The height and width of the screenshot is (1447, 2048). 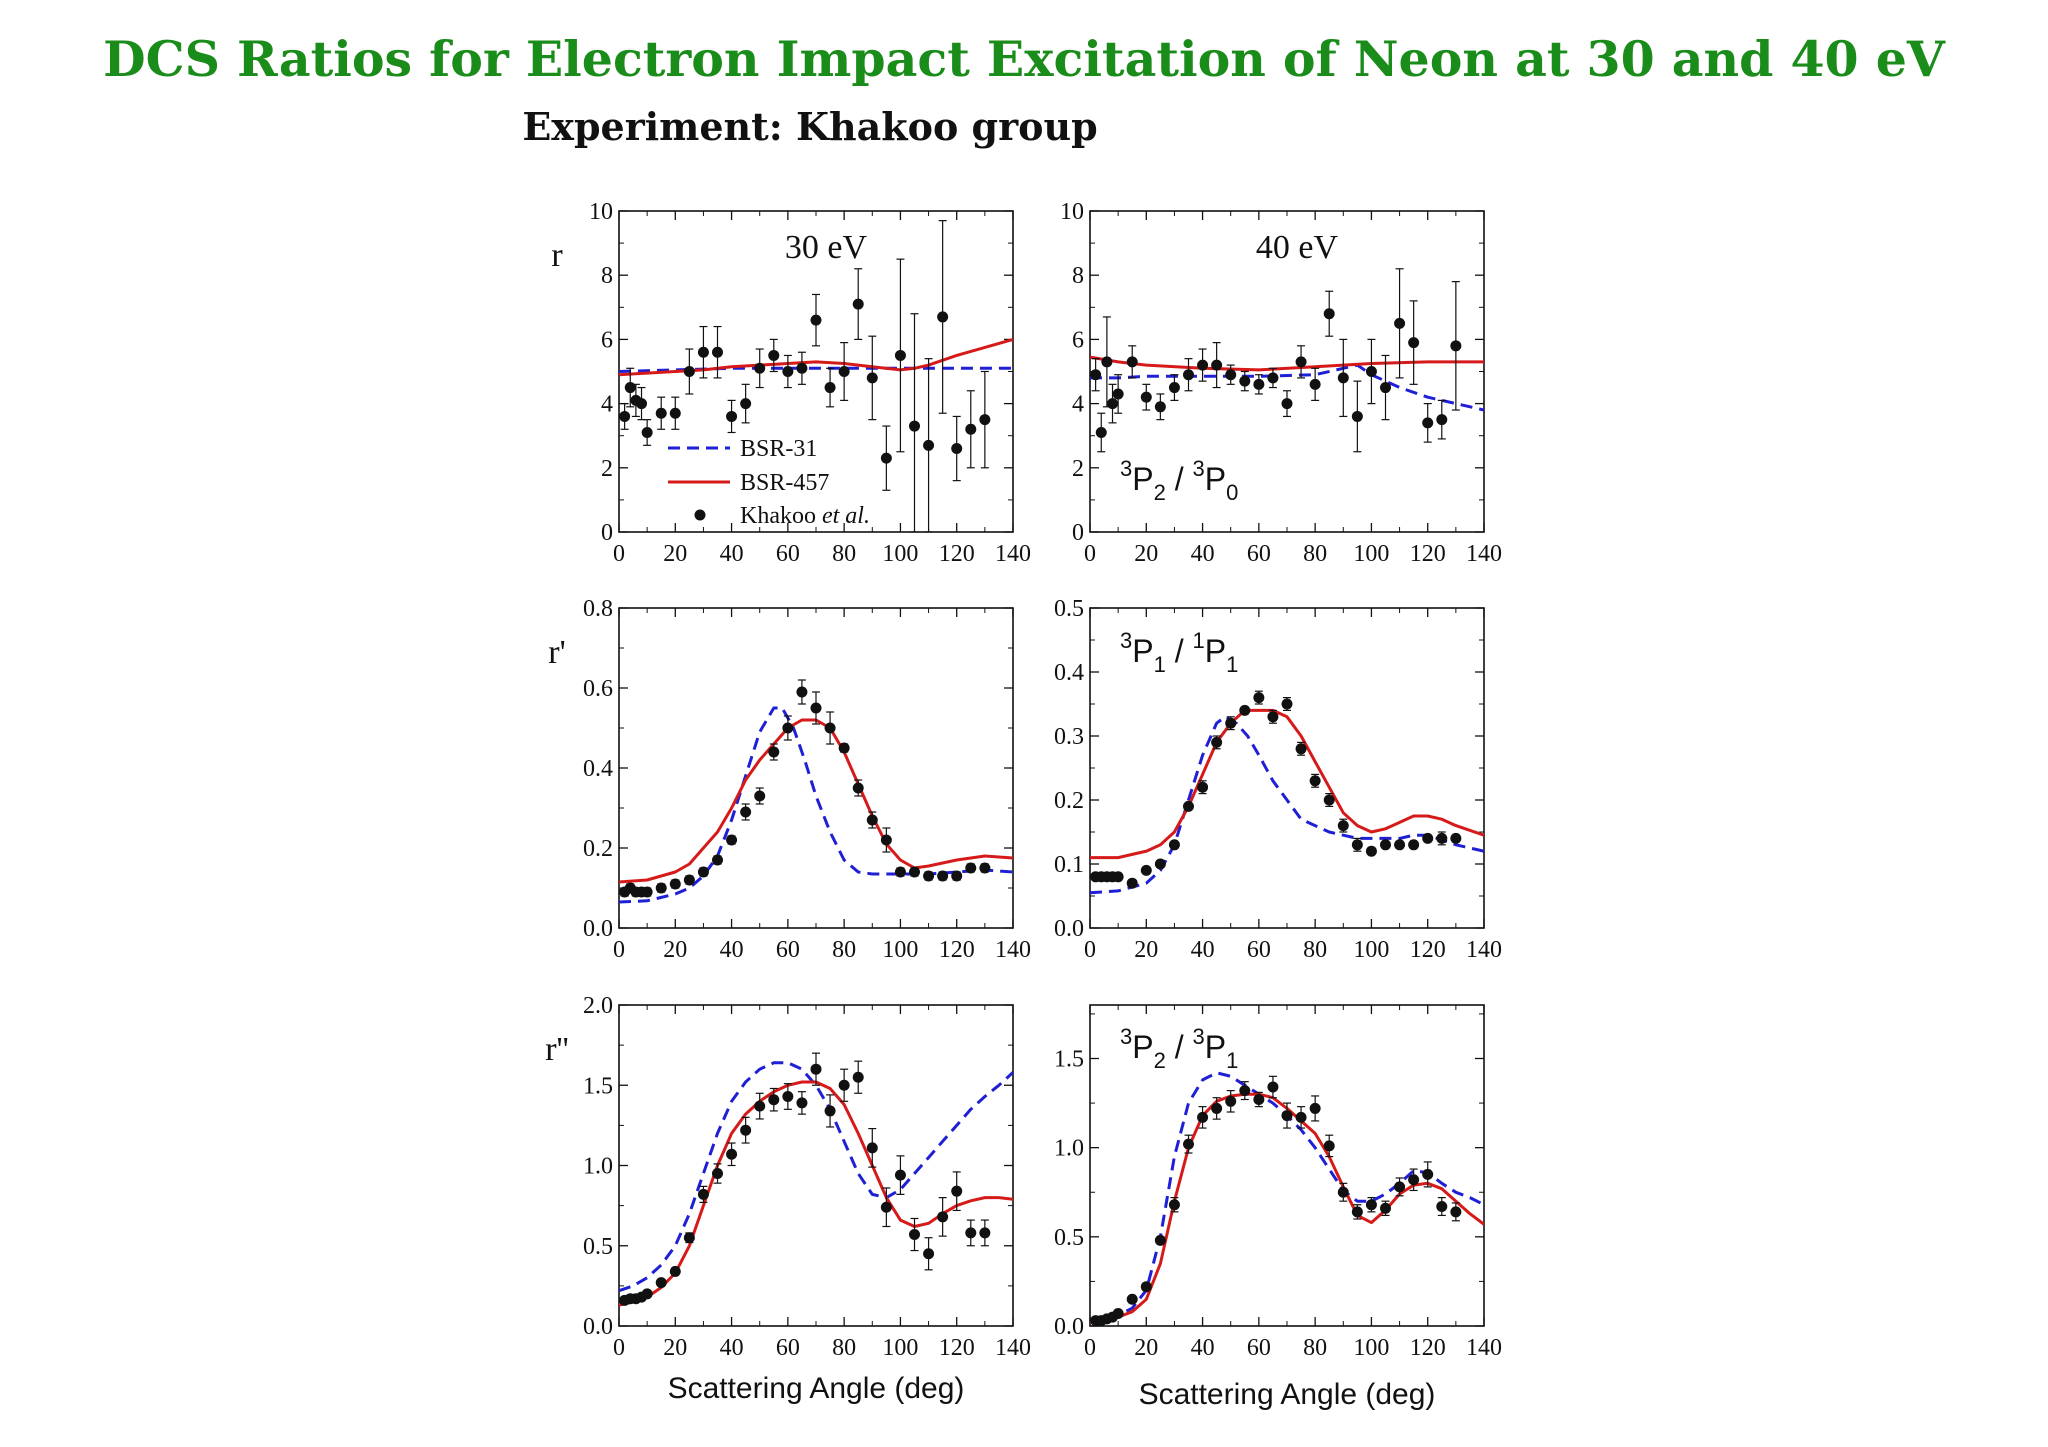 What do you see at coordinates (816, 805) in the screenshot?
I see `bsr31-curve` at bounding box center [816, 805].